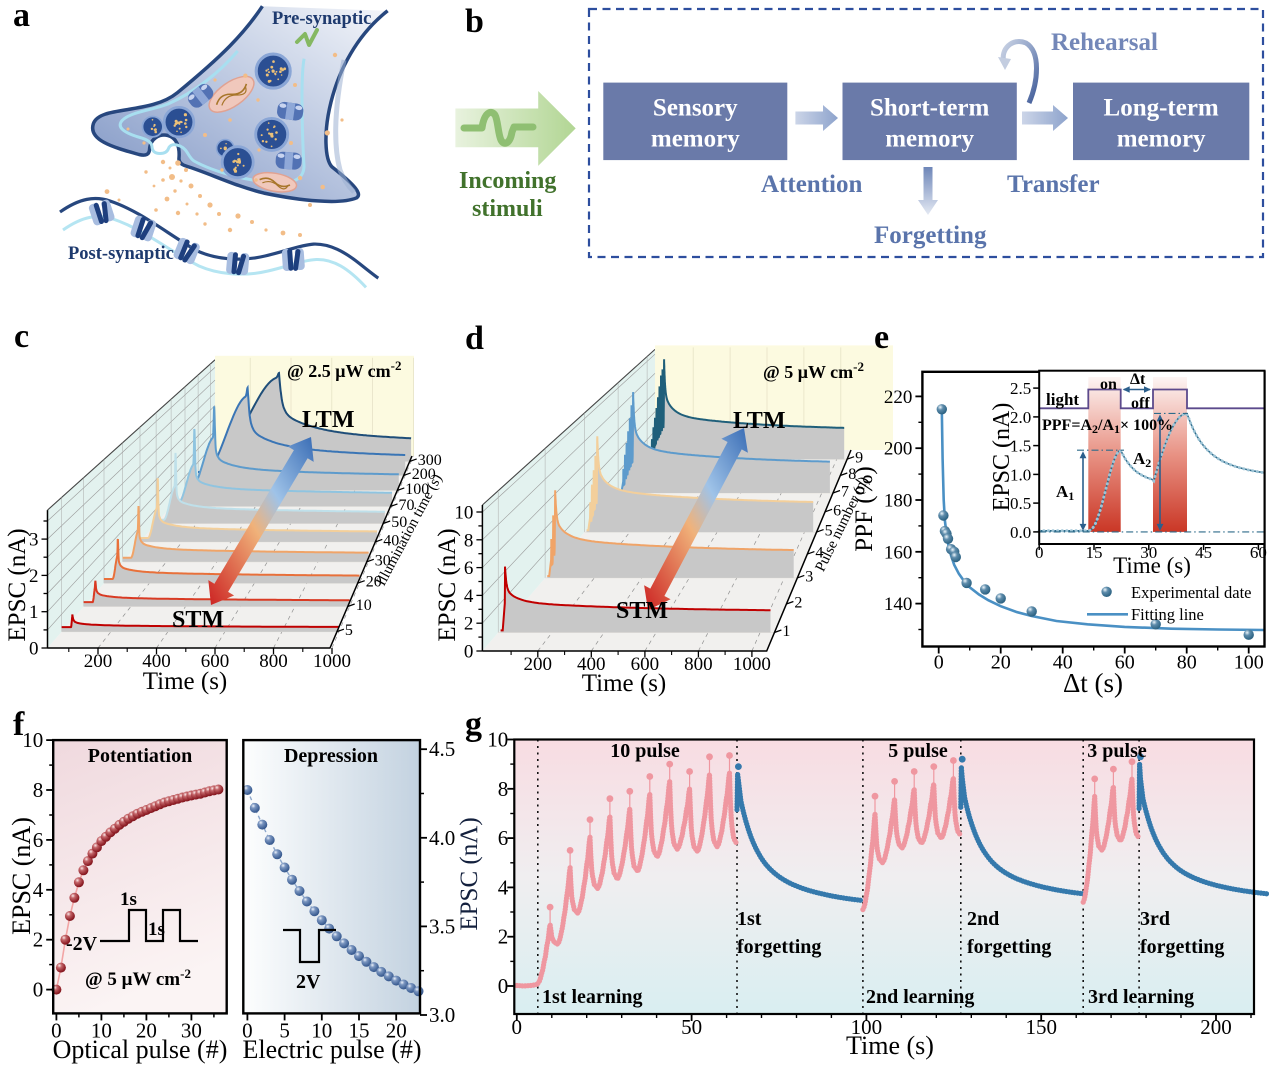 The height and width of the screenshot is (1068, 1269). I want to click on svg-text: 5 pulse, so click(918, 751).